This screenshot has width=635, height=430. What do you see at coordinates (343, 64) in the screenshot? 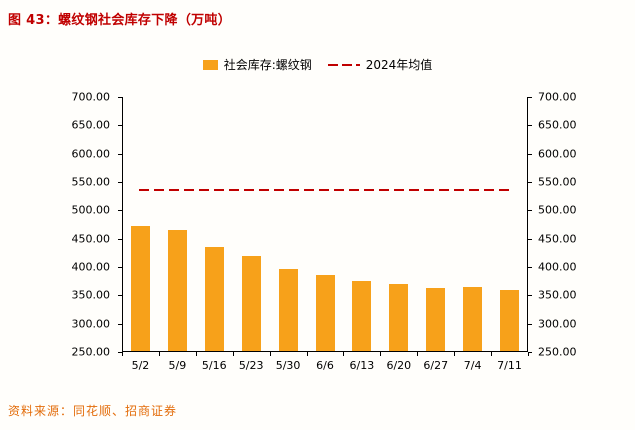
I see `average-line-swatch-icon` at bounding box center [343, 64].